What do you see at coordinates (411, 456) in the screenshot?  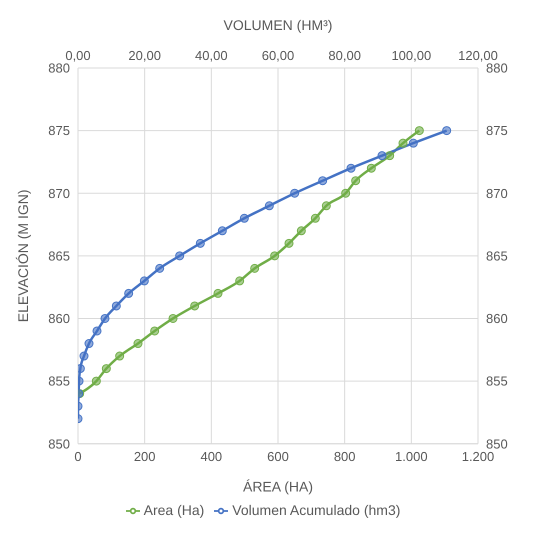 I see `x-tick-label: 1.000` at bounding box center [411, 456].